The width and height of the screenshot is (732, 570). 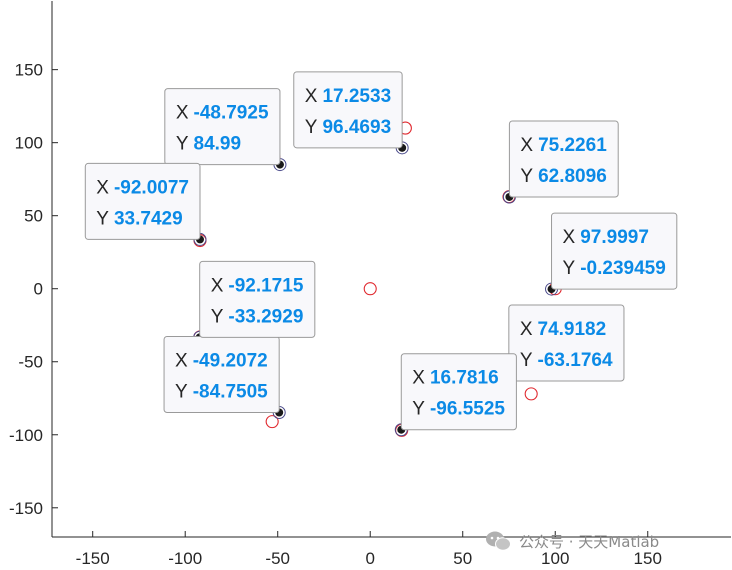 I want to click on datatip-x-row: X 17.2533, so click(x=348, y=96).